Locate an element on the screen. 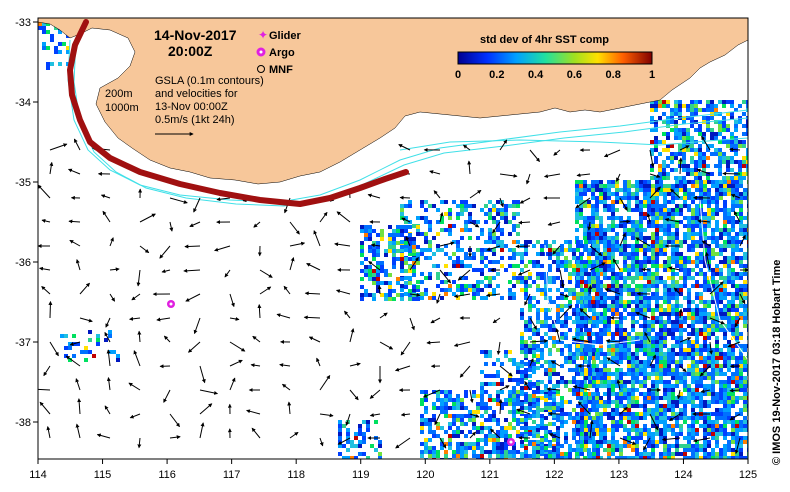 This screenshot has height=492, width=790. glider-legend-label: Glider is located at coordinates (285, 36).